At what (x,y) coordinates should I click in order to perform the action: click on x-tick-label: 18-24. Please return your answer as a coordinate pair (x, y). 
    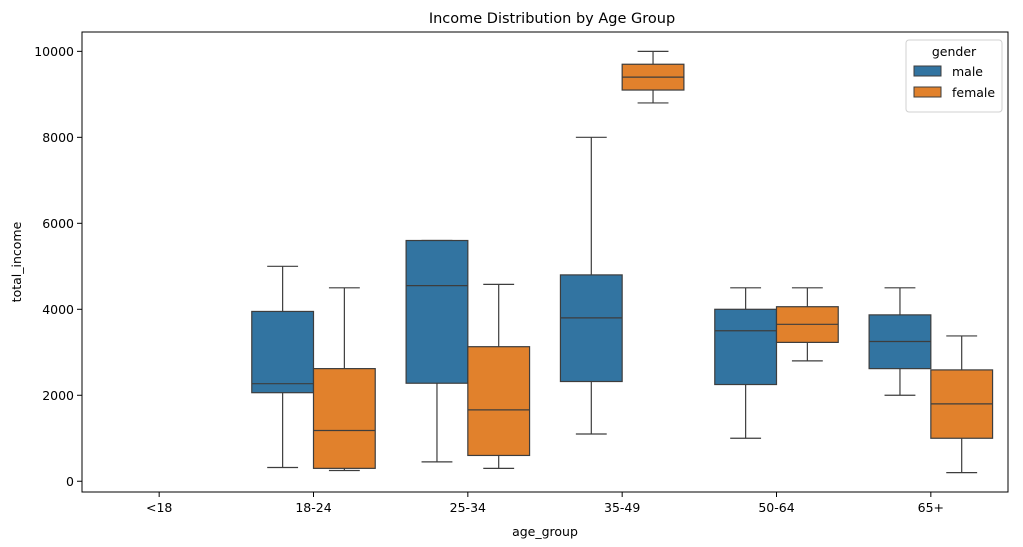
    Looking at the image, I should click on (313, 507).